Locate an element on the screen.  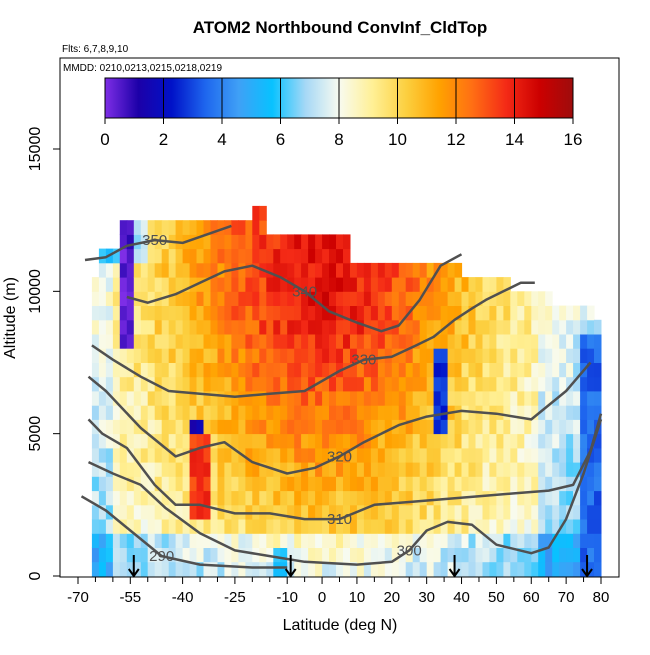
x-tick-label: -25 is located at coordinates (235, 597).